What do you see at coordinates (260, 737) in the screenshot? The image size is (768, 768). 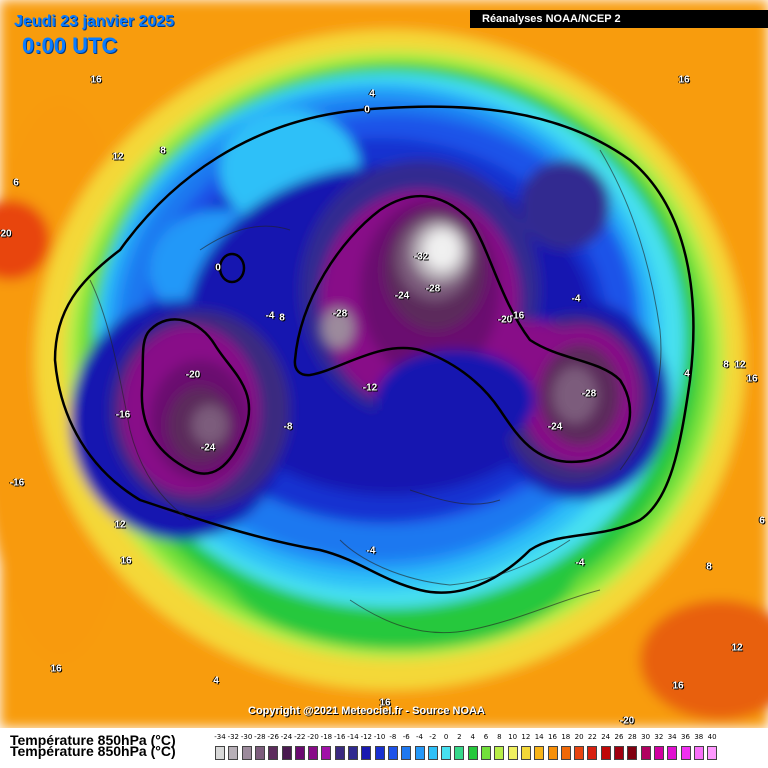 I see `legend-tick: -28` at bounding box center [260, 737].